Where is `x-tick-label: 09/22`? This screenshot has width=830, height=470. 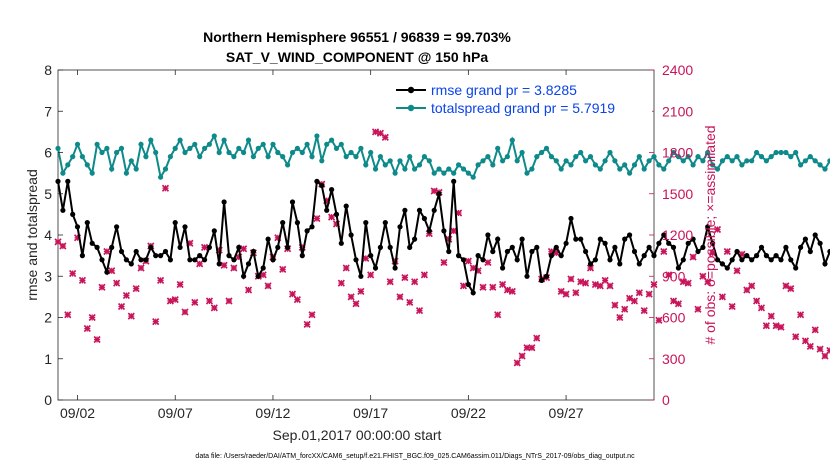
x-tick-label: 09/22 is located at coordinates (468, 413).